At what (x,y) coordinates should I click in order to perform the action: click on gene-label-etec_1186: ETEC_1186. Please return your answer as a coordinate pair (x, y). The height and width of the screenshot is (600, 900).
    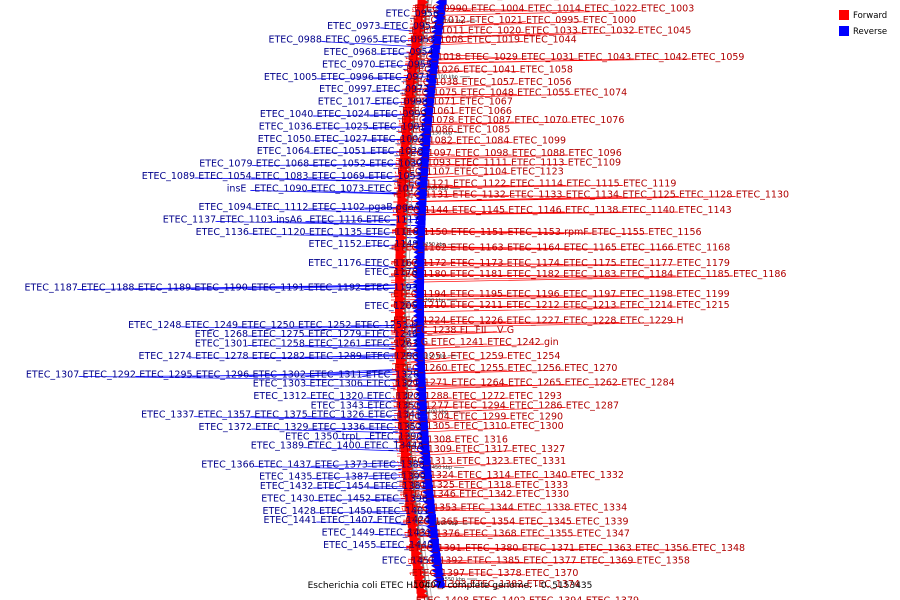
    Looking at the image, I should click on (759, 274).